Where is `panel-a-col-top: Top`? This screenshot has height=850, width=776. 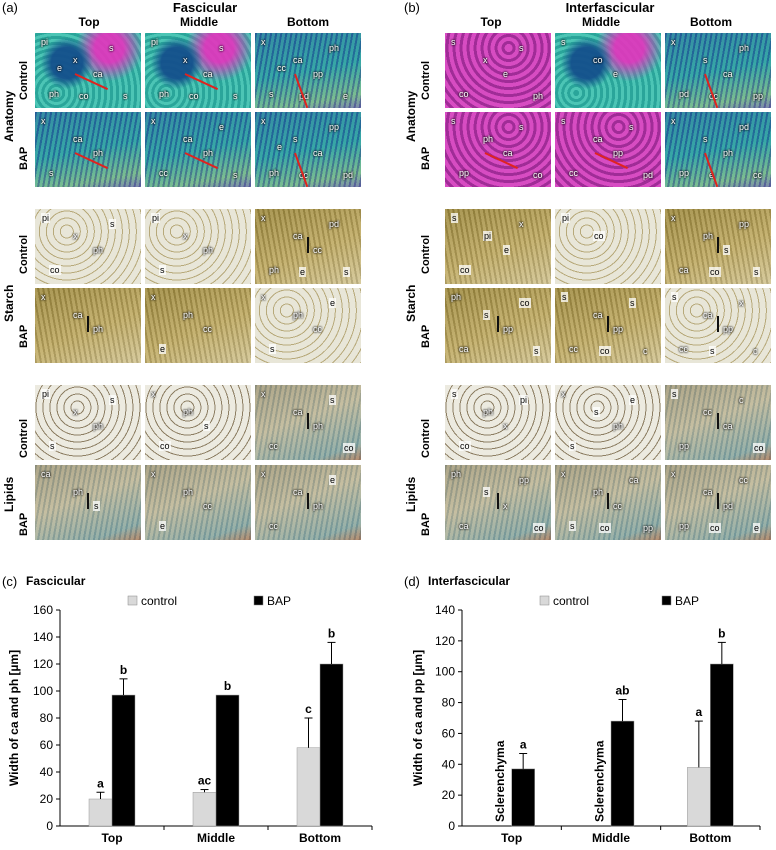 panel-a-col-top: Top is located at coordinates (89, 22).